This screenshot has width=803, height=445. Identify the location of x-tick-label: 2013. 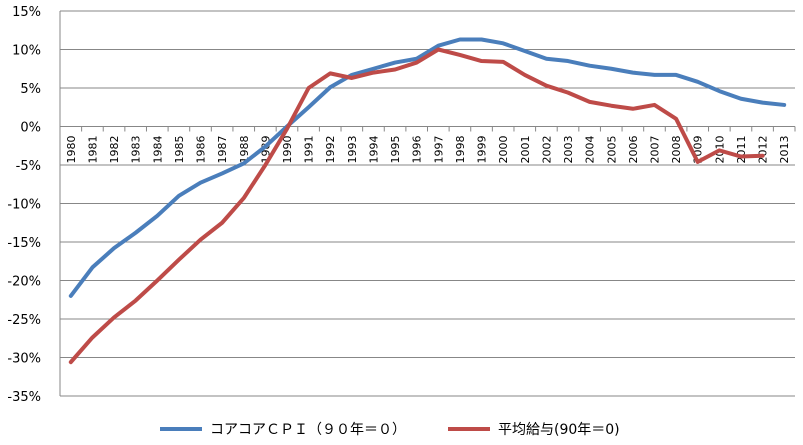
(784, 150).